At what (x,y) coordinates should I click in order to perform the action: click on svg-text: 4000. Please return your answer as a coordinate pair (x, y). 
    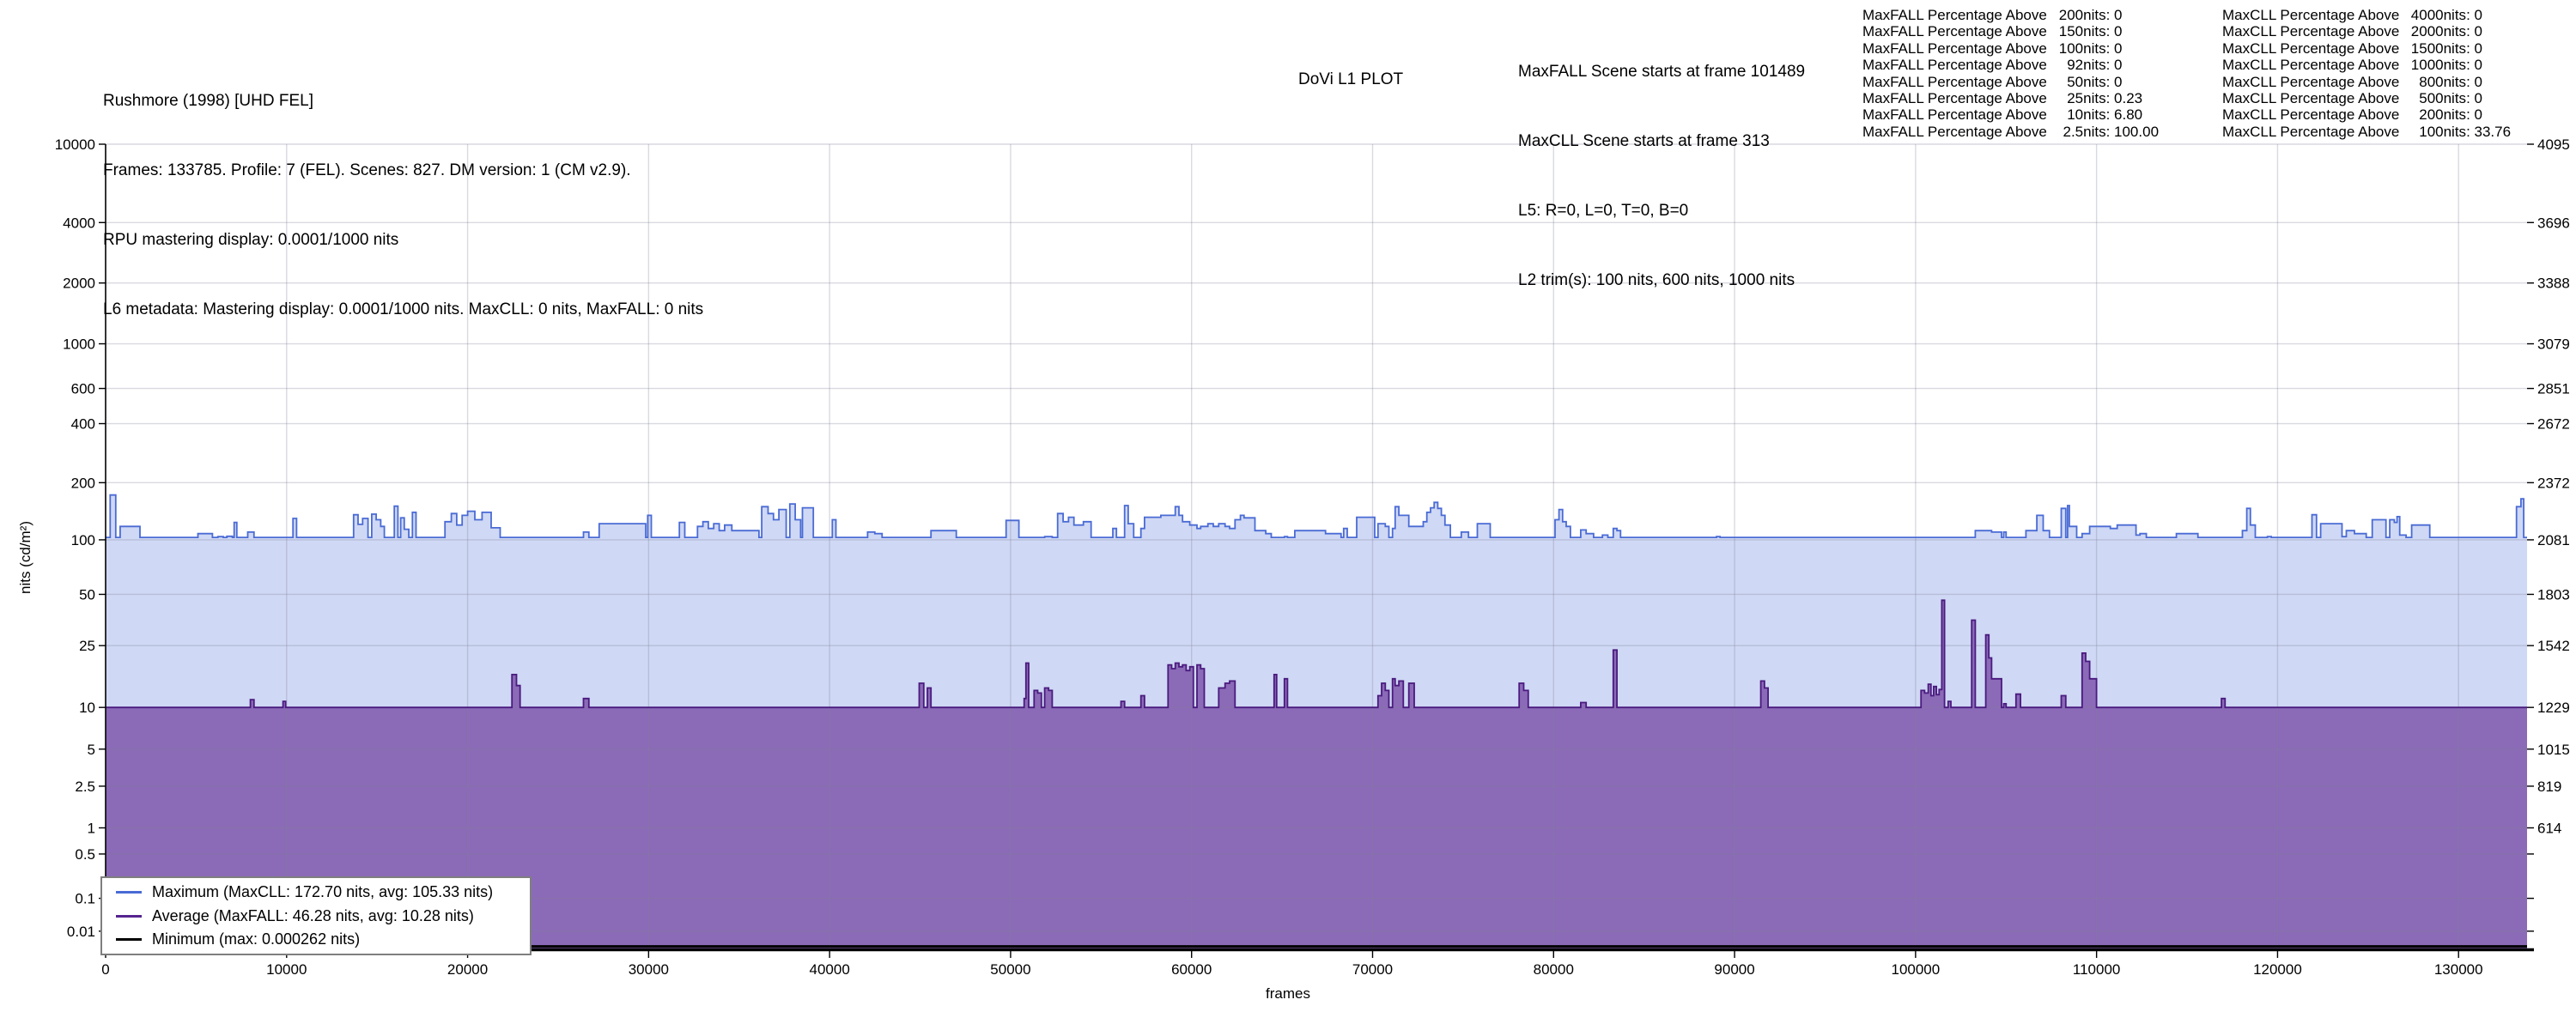
    Looking at the image, I should click on (79, 223).